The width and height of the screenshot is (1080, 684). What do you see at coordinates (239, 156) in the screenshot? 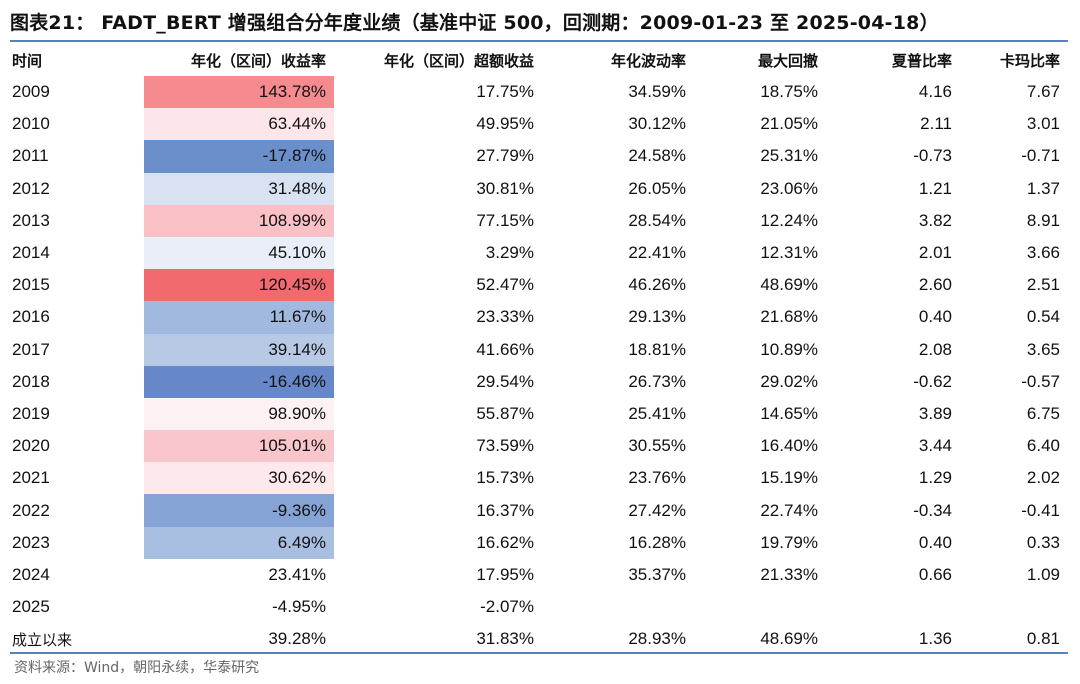
I see `cell-annual-return: -17.87%` at bounding box center [239, 156].